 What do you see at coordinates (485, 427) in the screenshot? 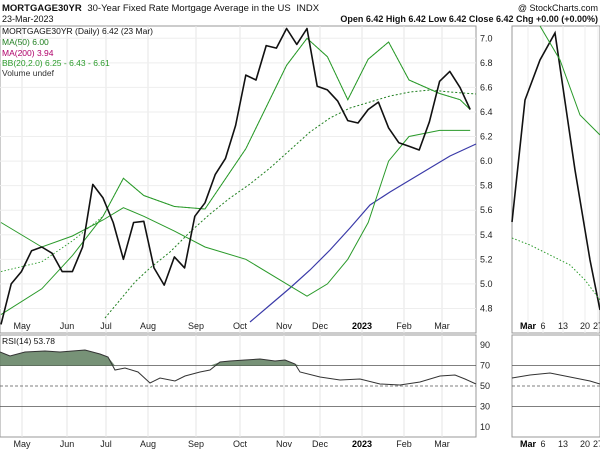
I see `rsi-y-tick: 10` at bounding box center [485, 427].